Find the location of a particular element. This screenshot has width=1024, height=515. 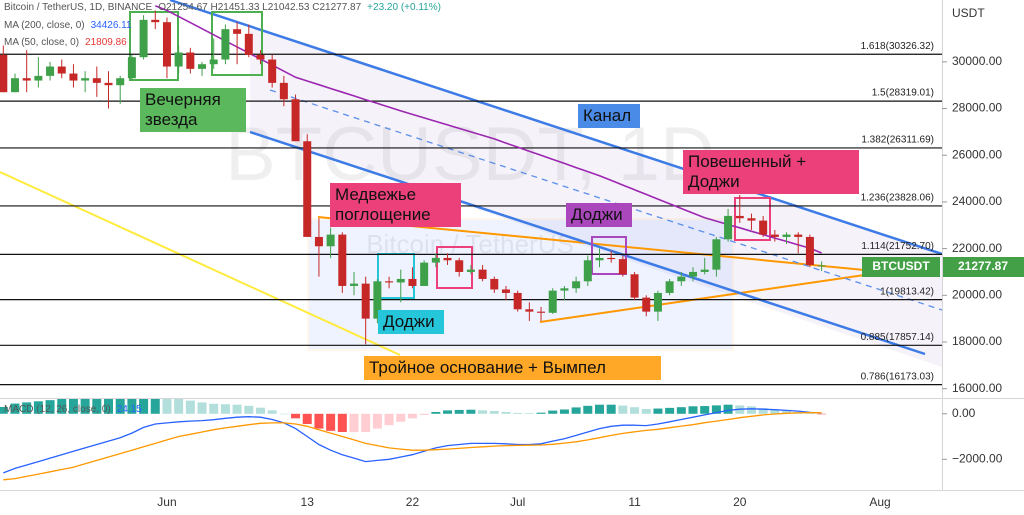

macd-legend: MACD (12, 26, close, 0) 24.15 is located at coordinates (76, 409).